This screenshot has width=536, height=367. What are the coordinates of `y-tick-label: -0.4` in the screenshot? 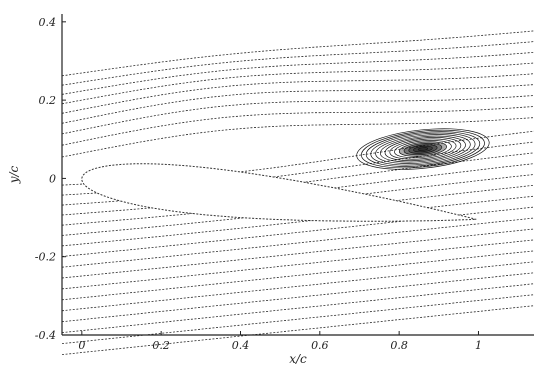 It's located at (45, 335).